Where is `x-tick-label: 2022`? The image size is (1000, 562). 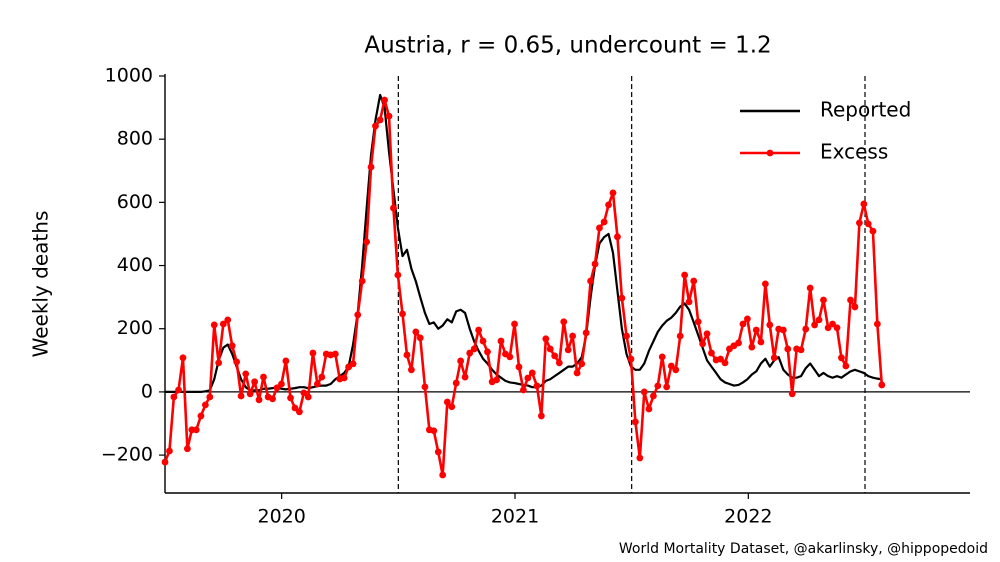
x-tick-label: 2022 is located at coordinates (748, 517).